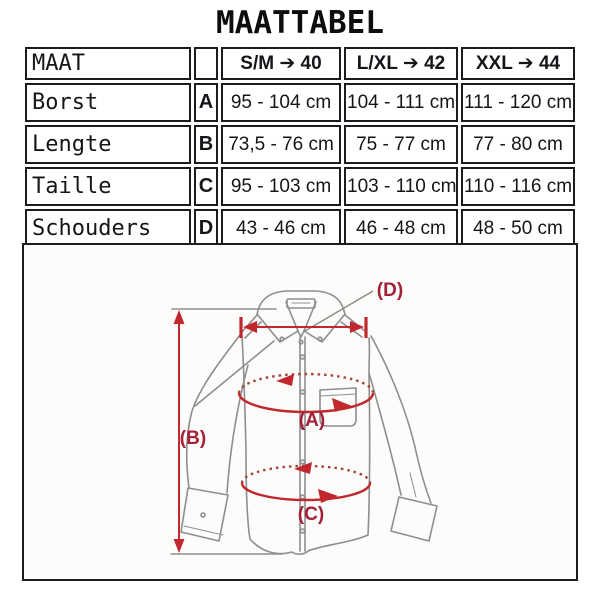 This screenshot has width=600, height=600. Describe the element at coordinates (306, 482) in the screenshot. I see `waist-ellipse` at that location.